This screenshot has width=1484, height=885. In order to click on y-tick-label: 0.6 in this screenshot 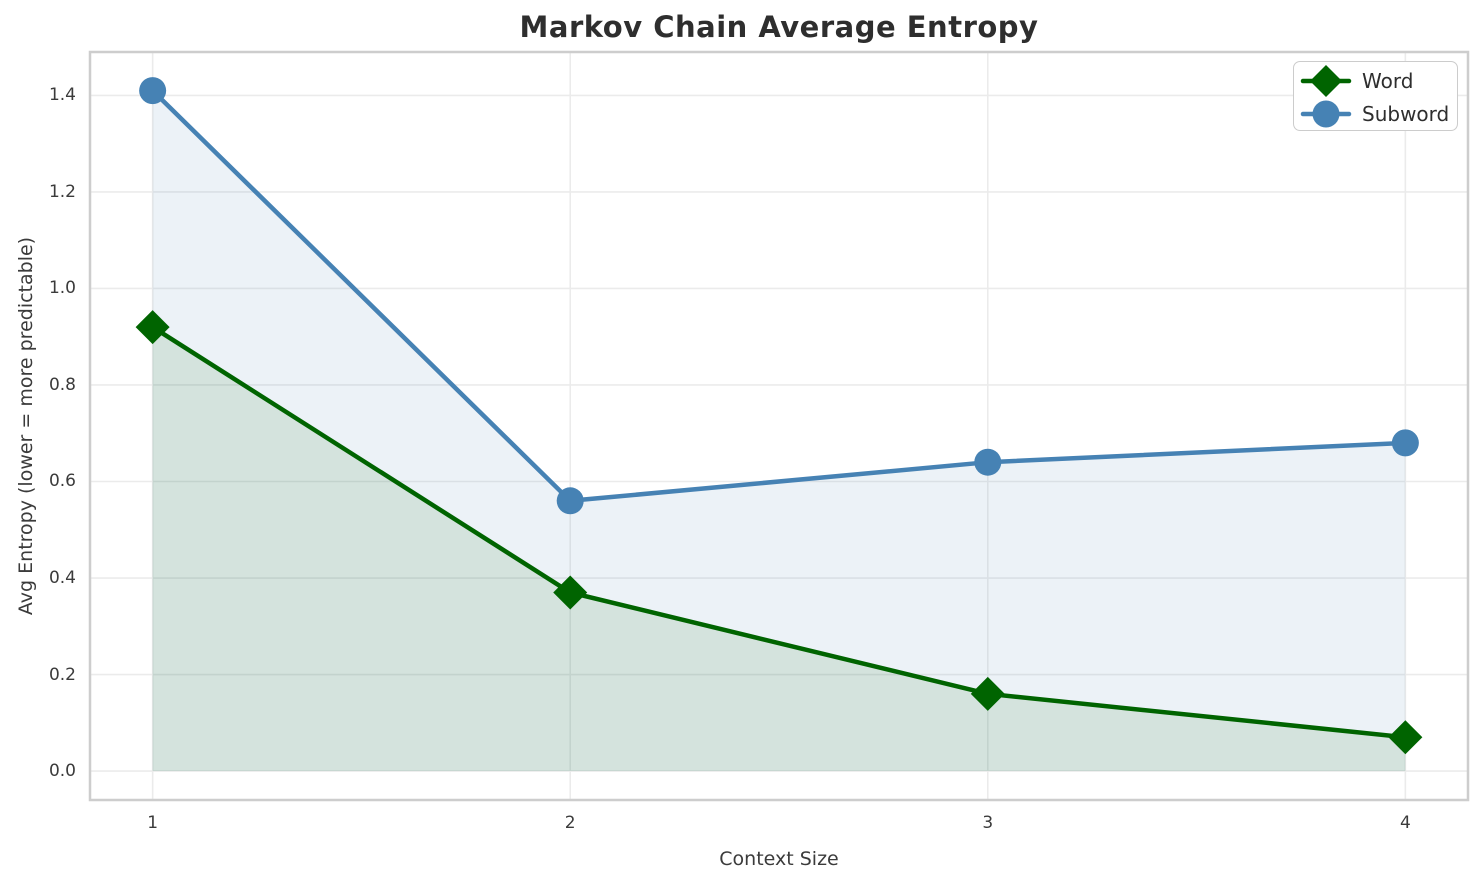, I will do `click(62, 481)`.